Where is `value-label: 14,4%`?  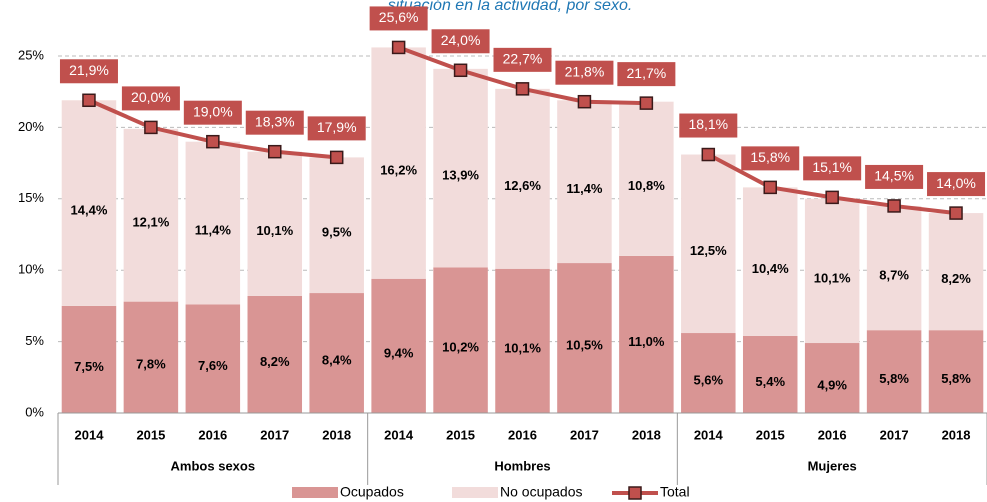 value-label: 14,4% is located at coordinates (89, 210).